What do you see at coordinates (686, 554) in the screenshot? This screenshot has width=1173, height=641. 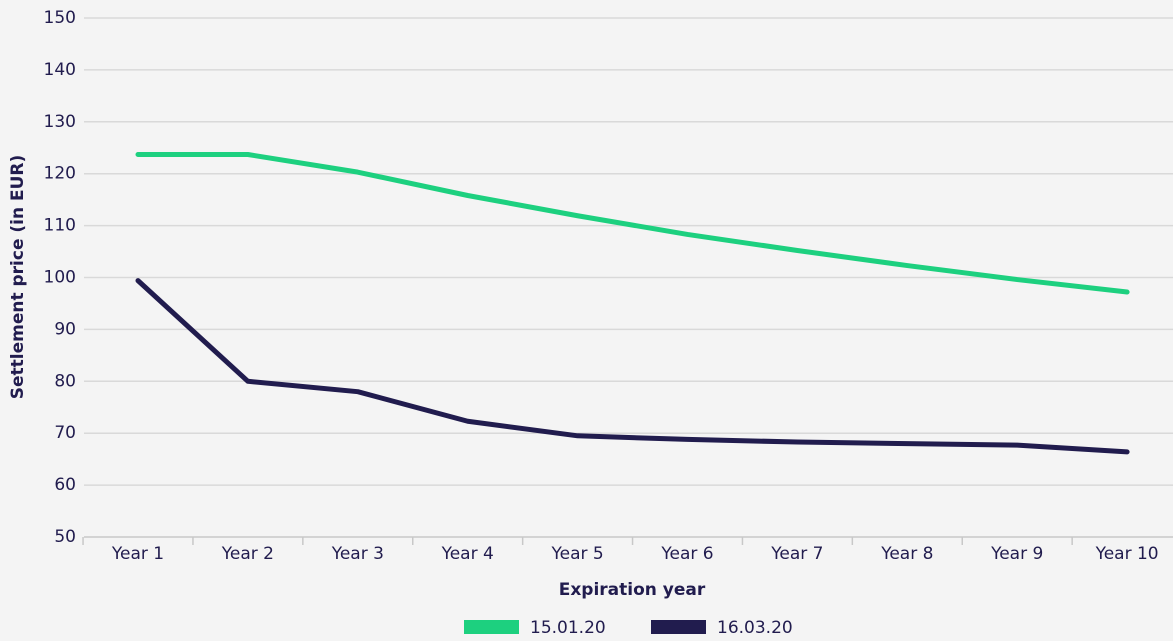 I see `x-tick-label: Year 6` at bounding box center [686, 554].